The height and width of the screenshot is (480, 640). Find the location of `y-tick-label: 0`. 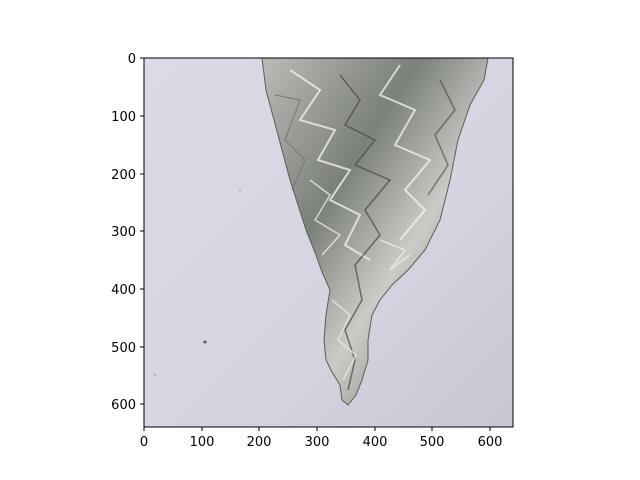

y-tick-label: 0 is located at coordinates (132, 59).